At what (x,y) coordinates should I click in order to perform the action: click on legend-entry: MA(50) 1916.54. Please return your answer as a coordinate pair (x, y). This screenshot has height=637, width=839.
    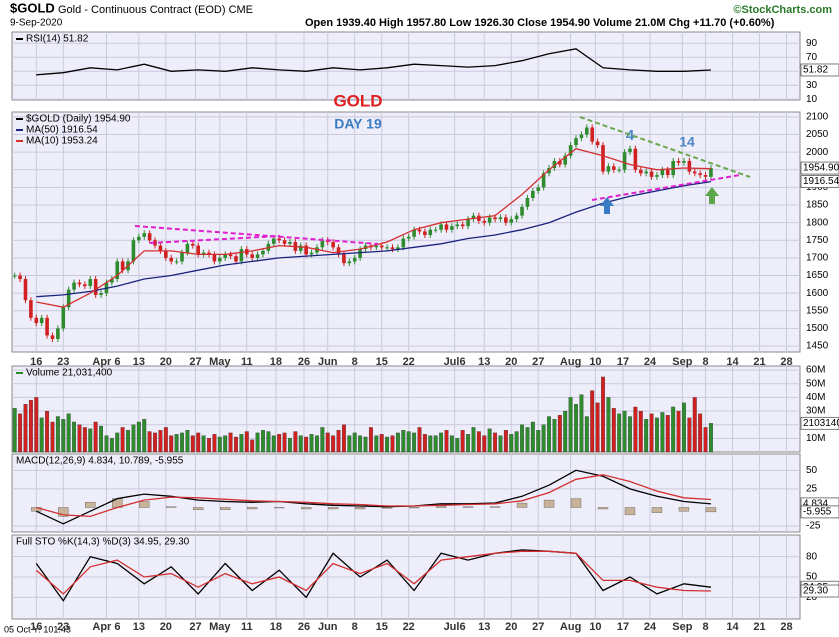
    Looking at the image, I should click on (62, 130).